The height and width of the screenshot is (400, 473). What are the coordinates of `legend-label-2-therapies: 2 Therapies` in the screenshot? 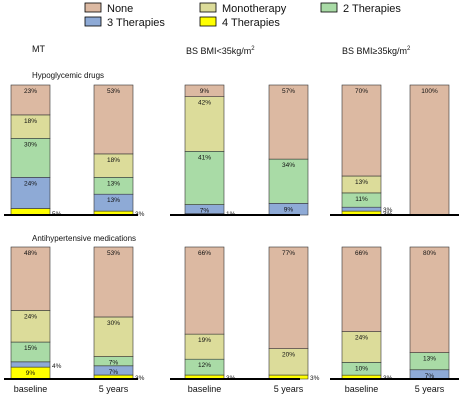 It's located at (372, 9).